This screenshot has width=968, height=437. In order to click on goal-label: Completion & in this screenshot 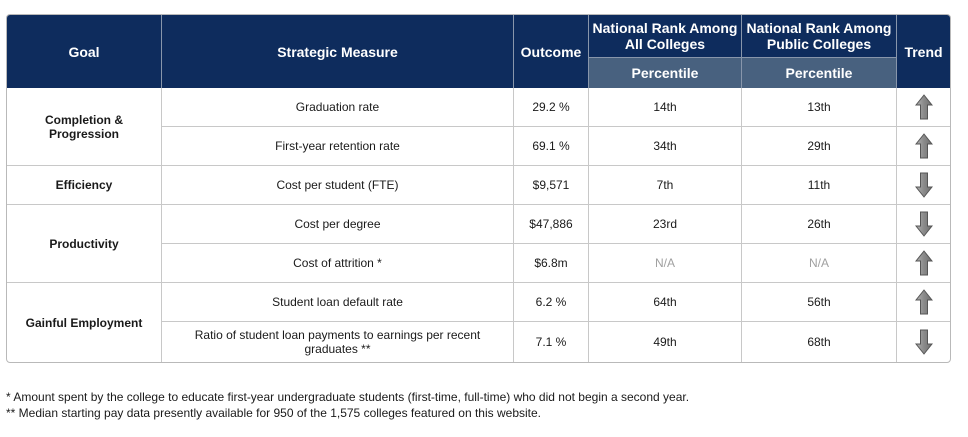, I will do `click(84, 119)`.